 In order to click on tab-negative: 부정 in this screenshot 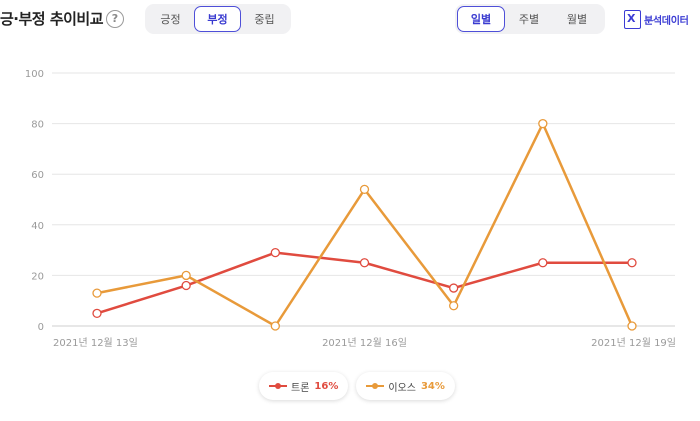, I will do `click(217, 19)`.